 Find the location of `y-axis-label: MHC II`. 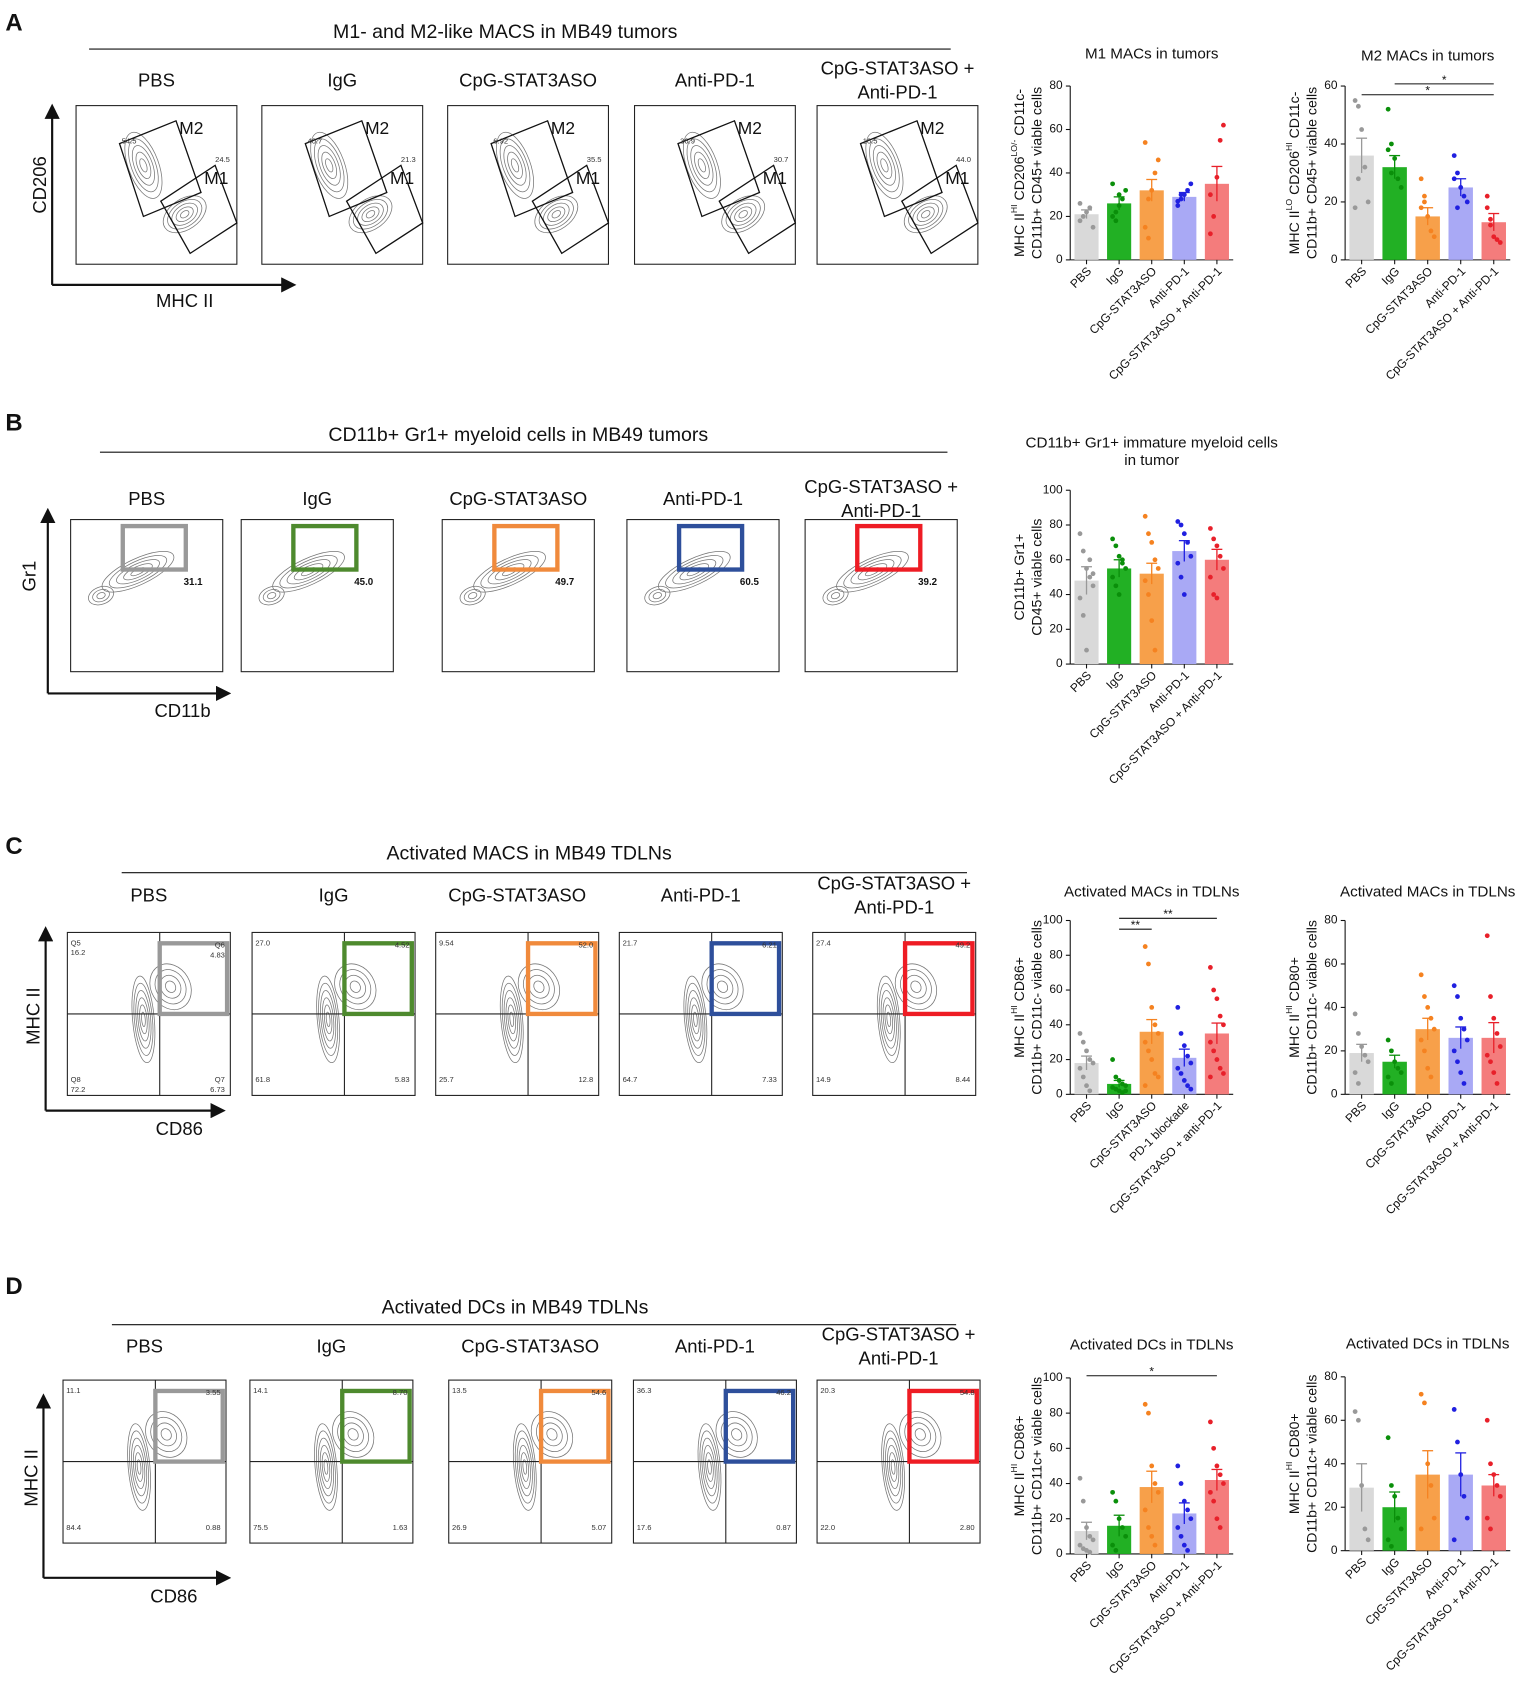

y-axis-label: MHC II is located at coordinates (33, 1015).